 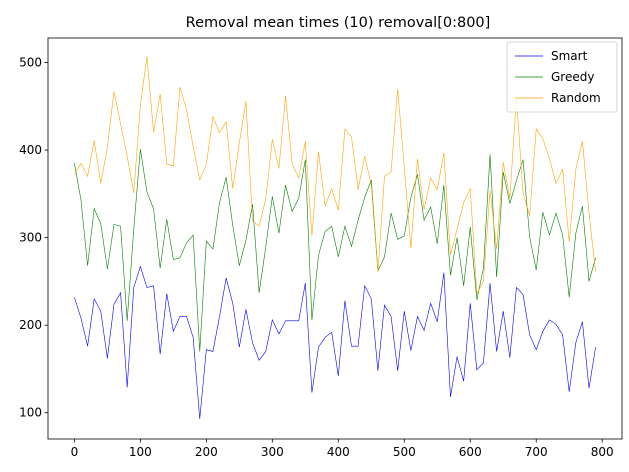 What do you see at coordinates (272, 452) in the screenshot?
I see `x-tick-label: 300` at bounding box center [272, 452].